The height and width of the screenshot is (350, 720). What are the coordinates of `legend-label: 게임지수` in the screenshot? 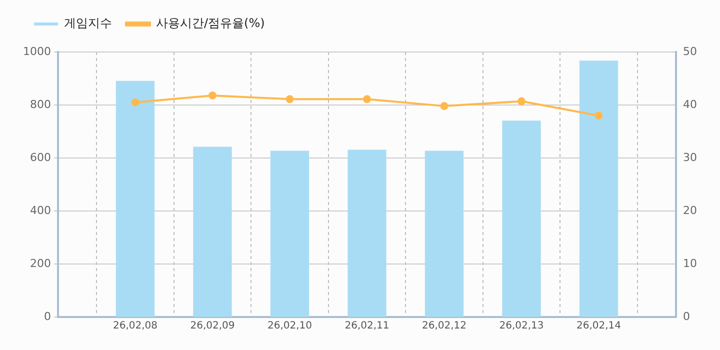 It's located at (88, 23).